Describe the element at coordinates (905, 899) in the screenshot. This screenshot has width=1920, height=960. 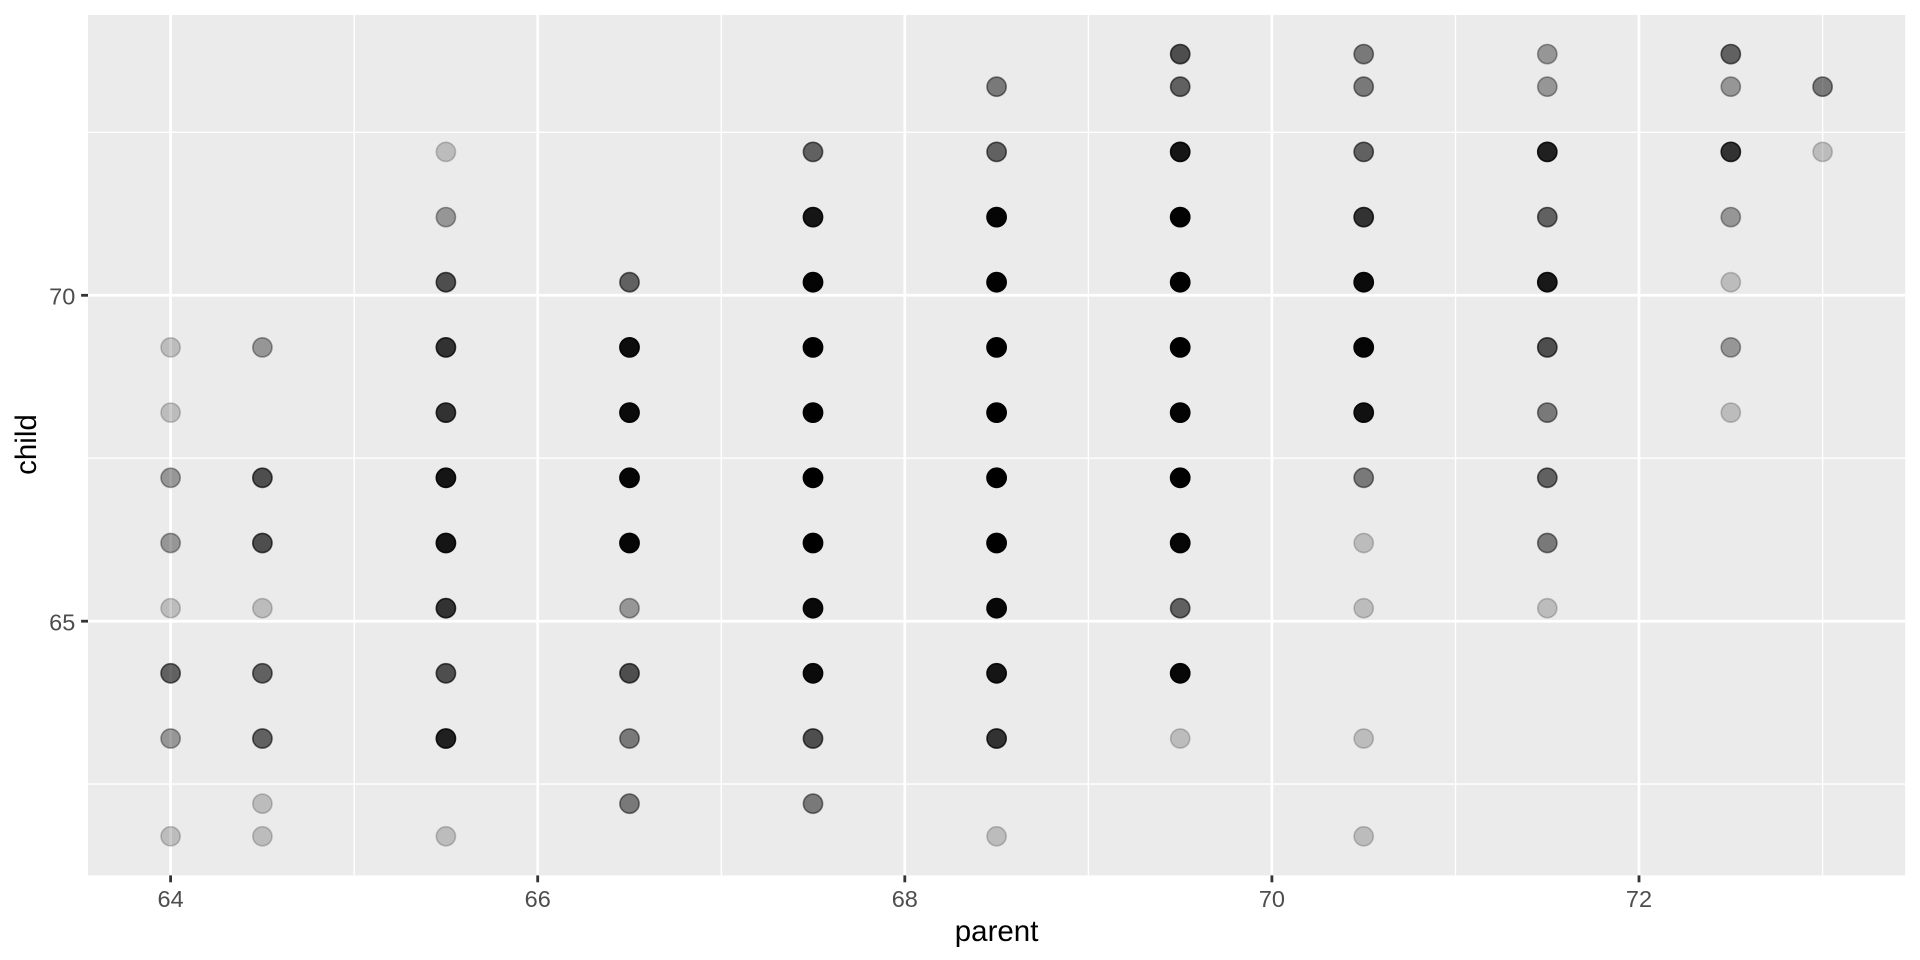
I see `svg-text: 68` at that location.